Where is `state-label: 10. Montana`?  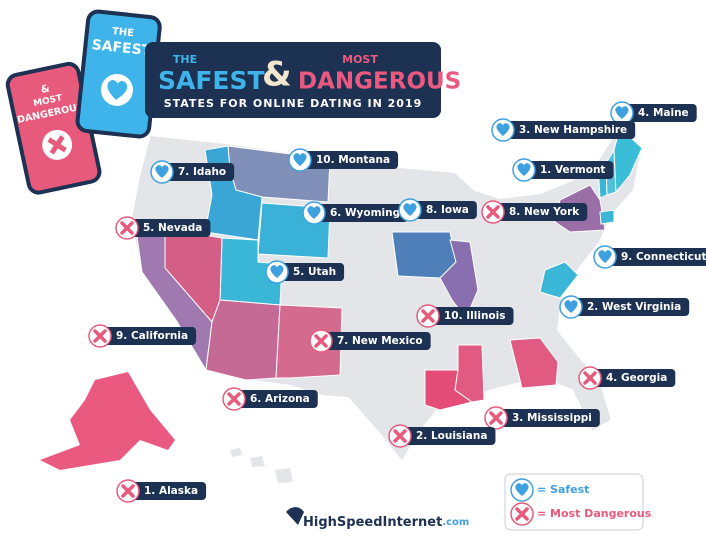
state-label: 10. Montana is located at coordinates (343, 160).